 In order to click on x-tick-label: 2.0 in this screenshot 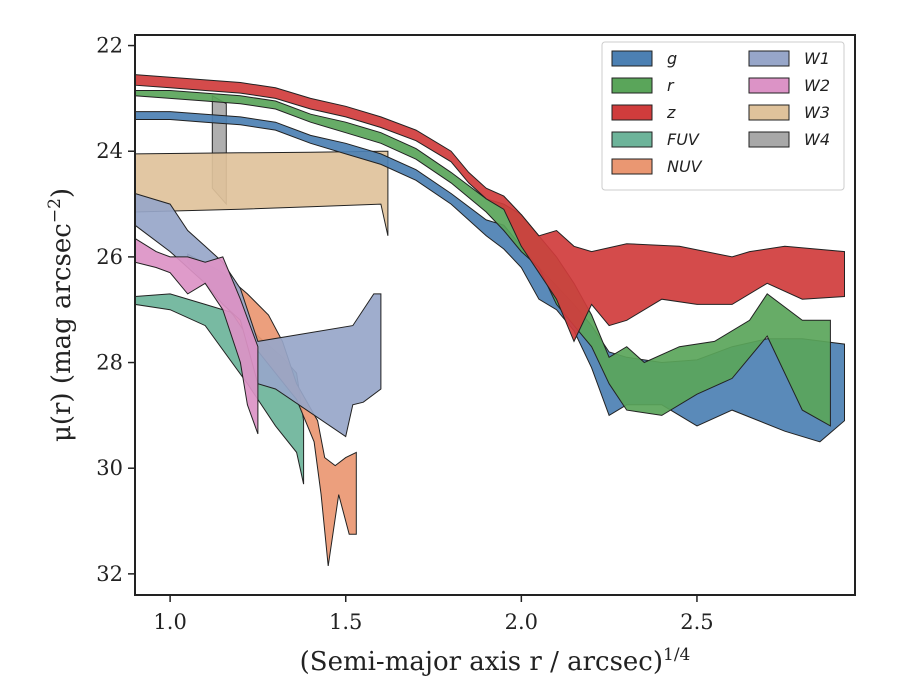, I will do `click(521, 622)`.